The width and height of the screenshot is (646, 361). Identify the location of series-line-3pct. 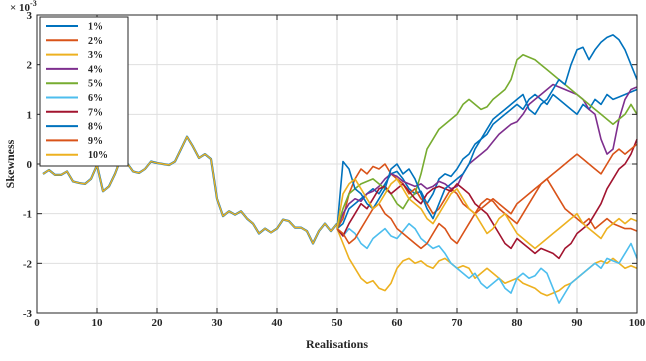
(487, 262).